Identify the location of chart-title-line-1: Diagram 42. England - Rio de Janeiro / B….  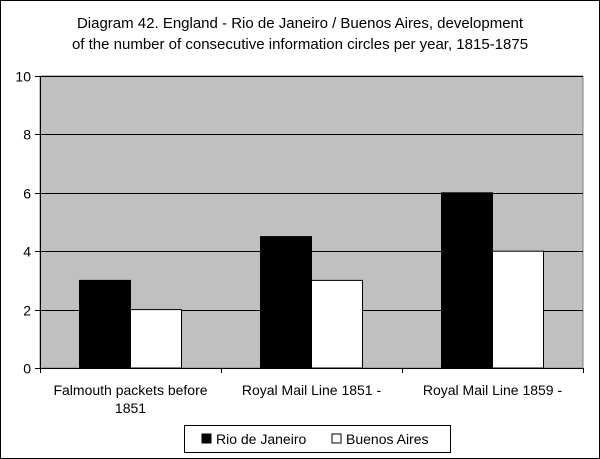
(300, 23).